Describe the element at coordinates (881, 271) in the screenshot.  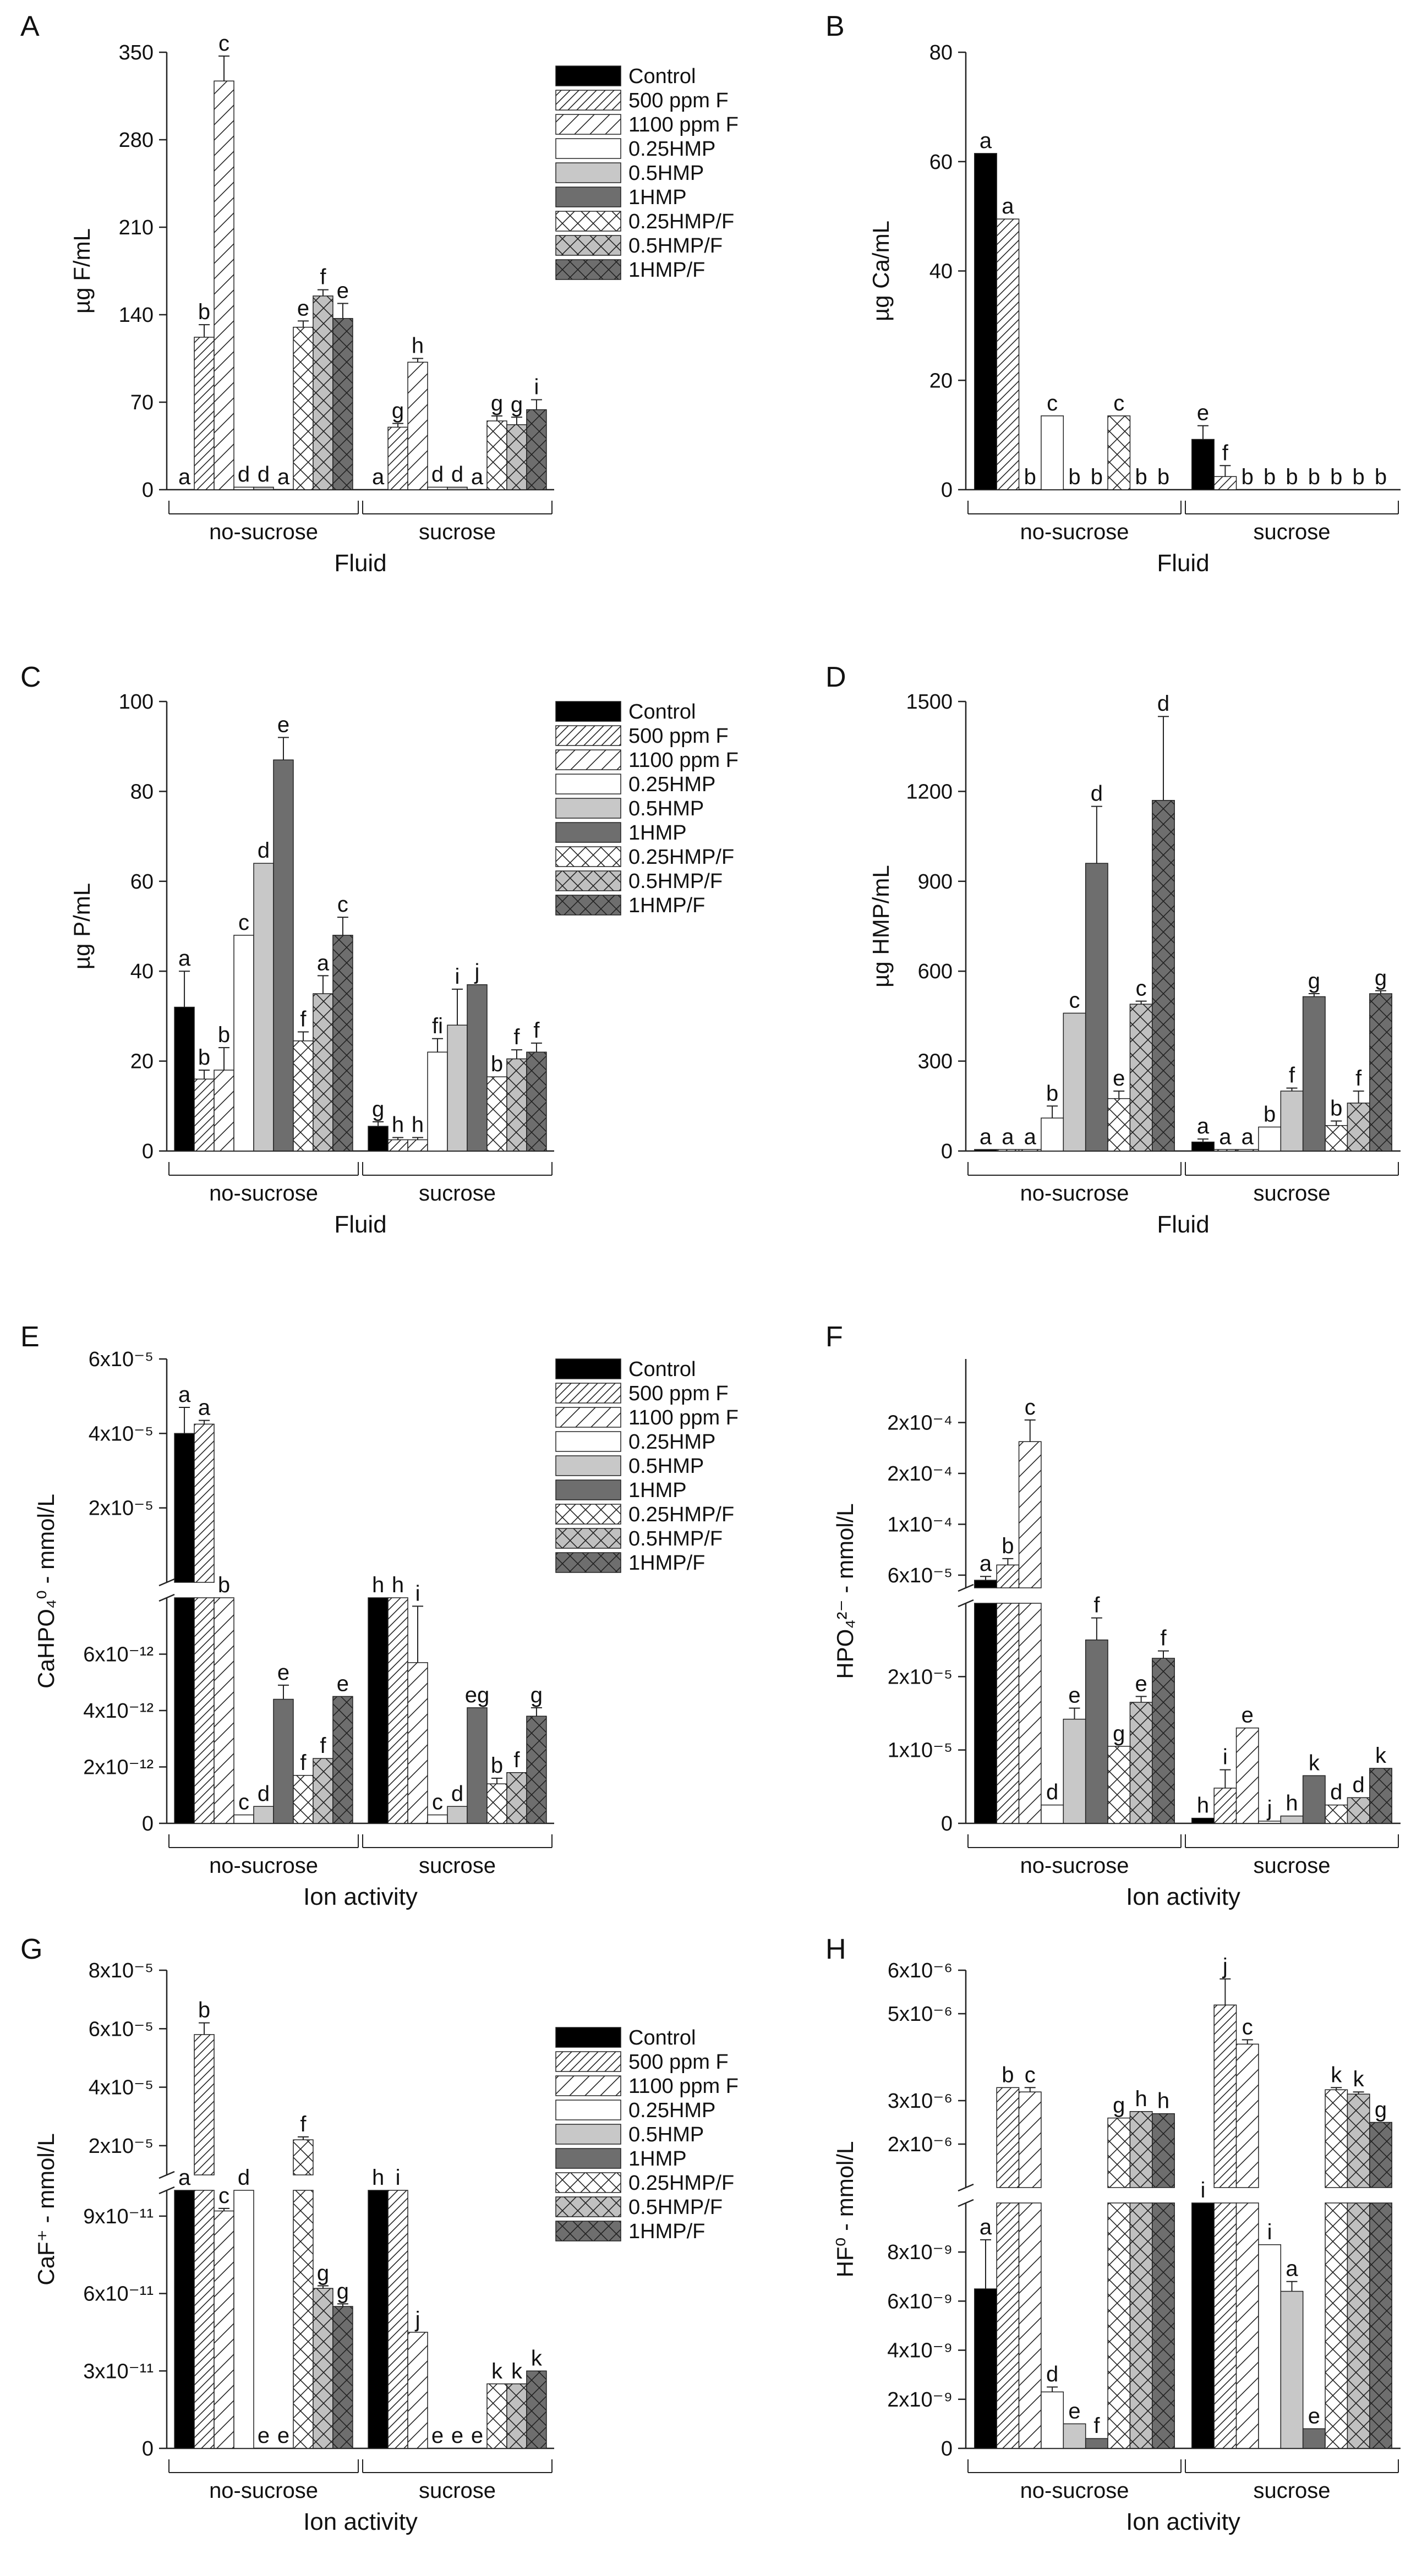
I see `y-axis-label: µg Ca/mL` at that location.